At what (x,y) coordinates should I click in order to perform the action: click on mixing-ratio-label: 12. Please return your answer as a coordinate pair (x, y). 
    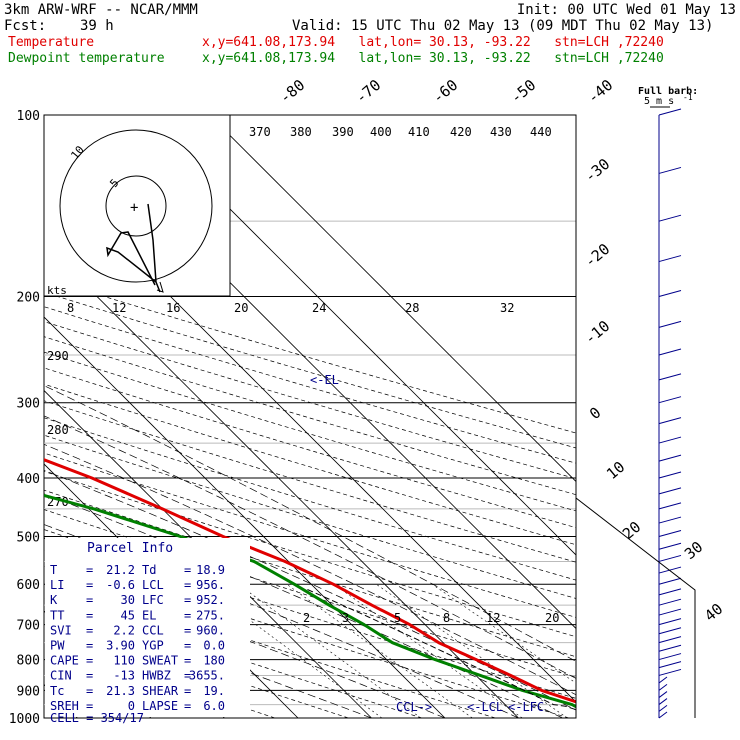
    Looking at the image, I should click on (493, 618).